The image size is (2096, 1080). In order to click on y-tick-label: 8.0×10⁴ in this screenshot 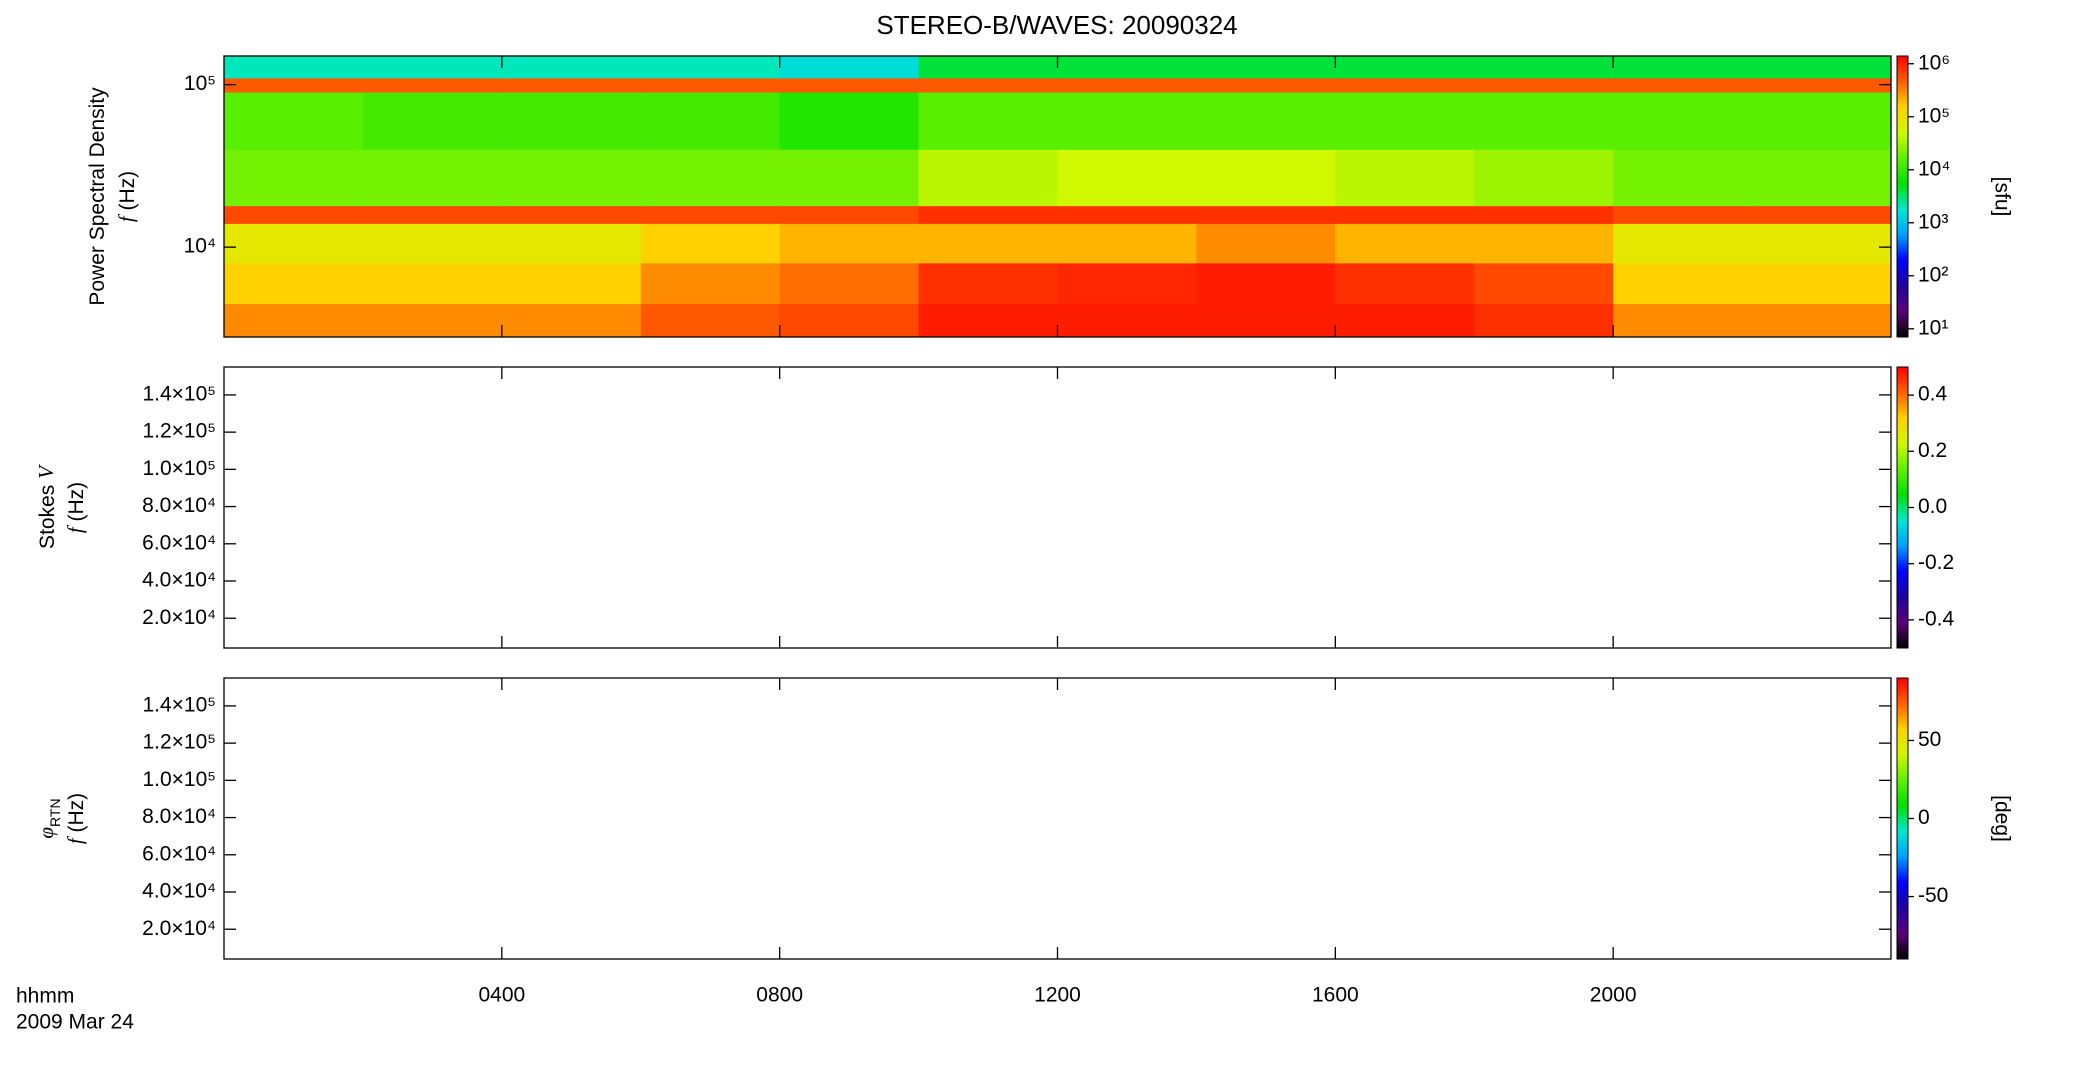, I will do `click(179, 816)`.